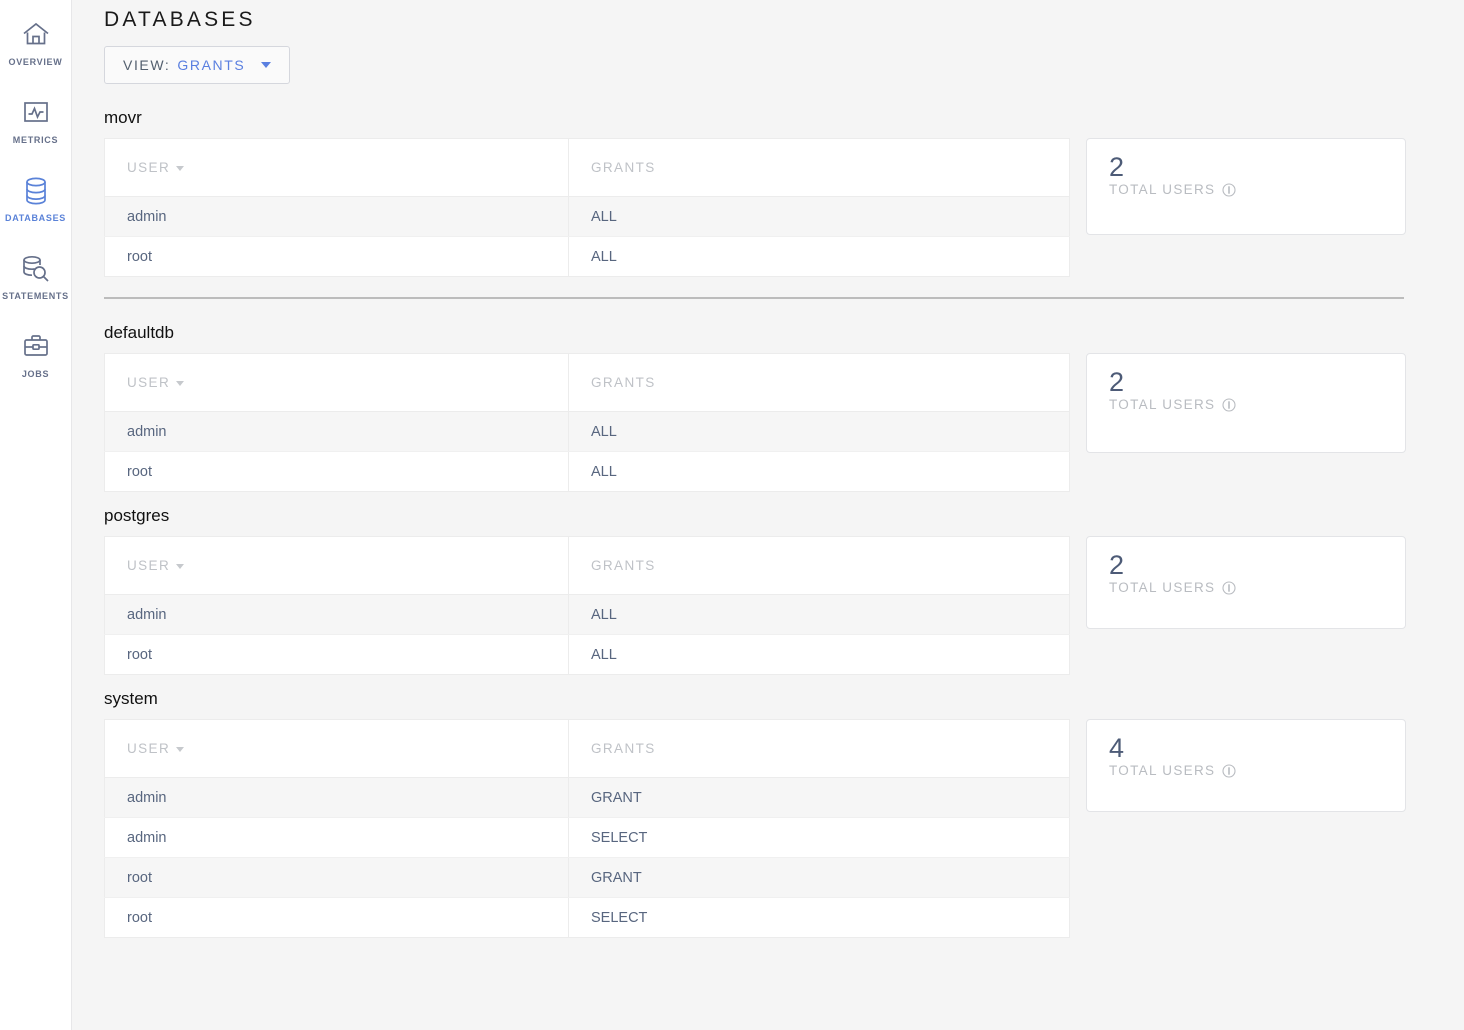 This screenshot has width=1464, height=1030. What do you see at coordinates (137, 515) in the screenshot?
I see `database-name: postgres` at bounding box center [137, 515].